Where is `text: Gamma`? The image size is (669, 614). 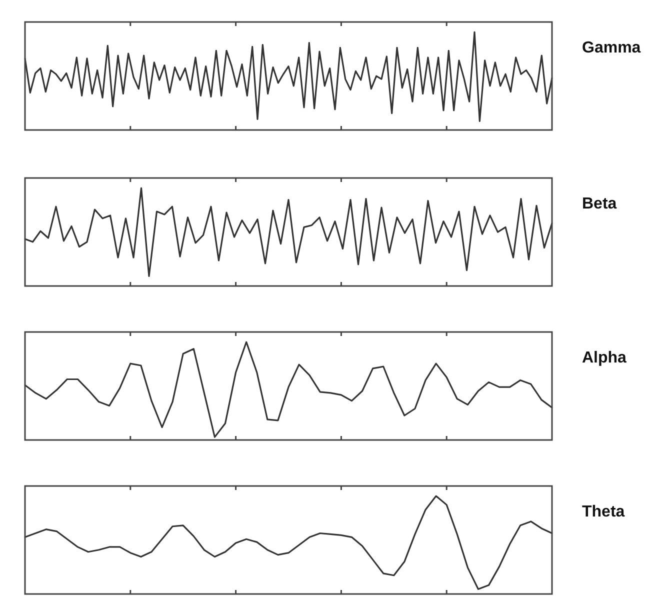 text: Gamma is located at coordinates (611, 47).